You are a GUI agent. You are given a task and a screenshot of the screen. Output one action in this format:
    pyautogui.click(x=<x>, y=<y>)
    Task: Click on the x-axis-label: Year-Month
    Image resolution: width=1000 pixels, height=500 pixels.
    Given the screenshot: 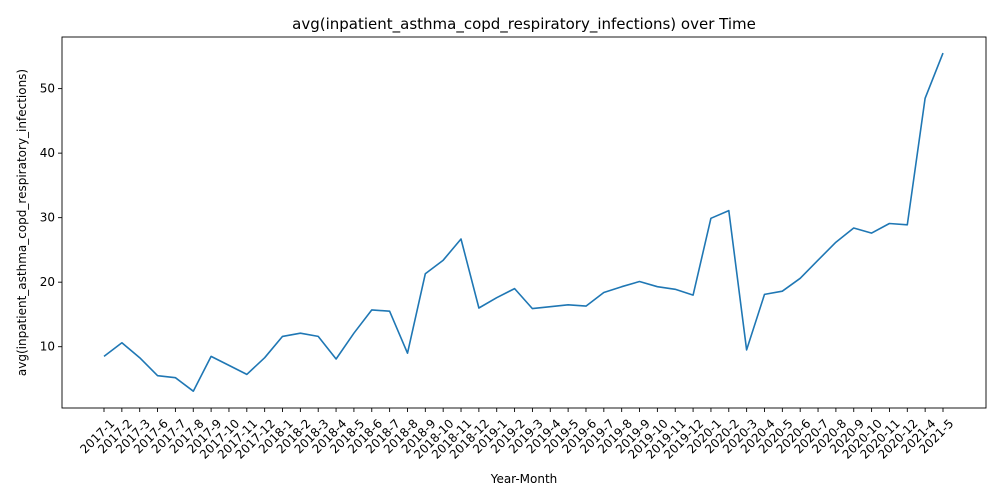 What is the action you would take?
    pyautogui.click(x=524, y=479)
    